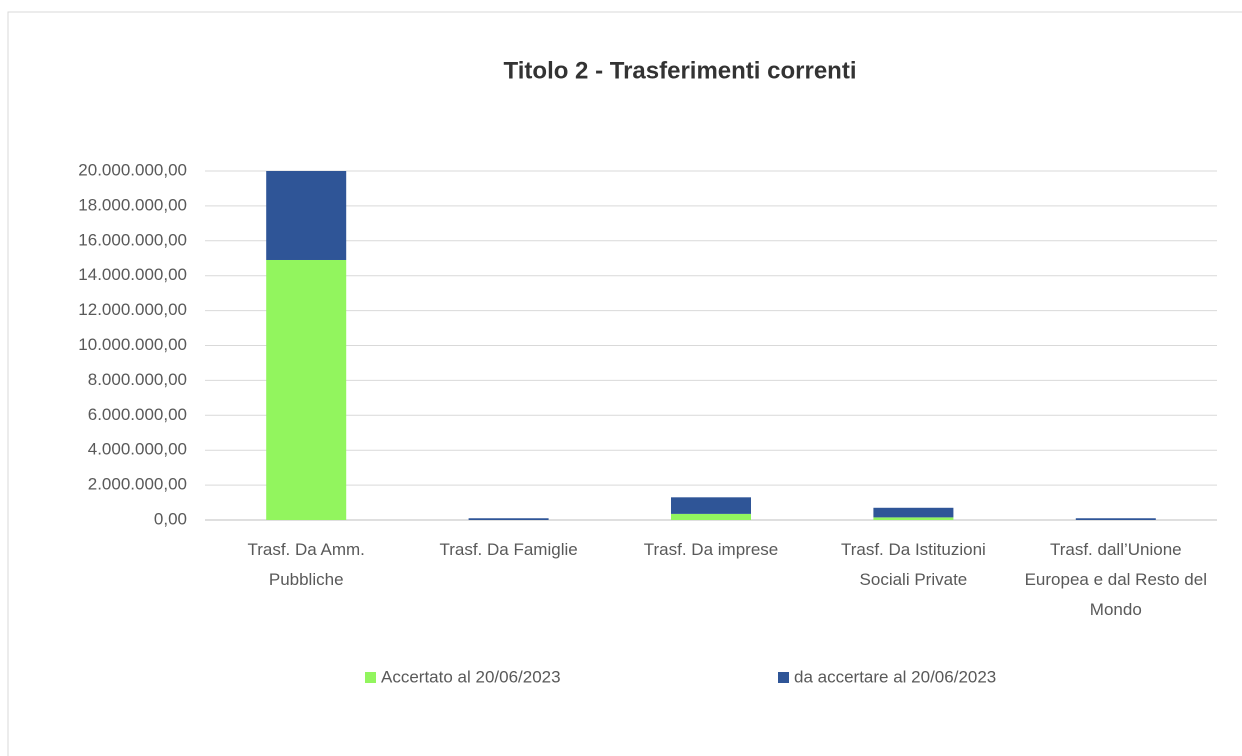 The height and width of the screenshot is (756, 1242). Describe the element at coordinates (170, 518) in the screenshot. I see `y-tick-label: 0,00` at that location.